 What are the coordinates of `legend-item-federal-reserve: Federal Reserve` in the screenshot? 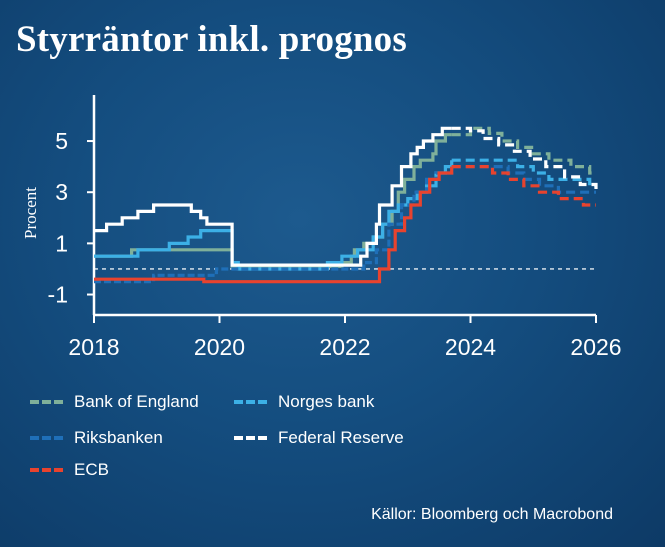 It's located at (318, 438).